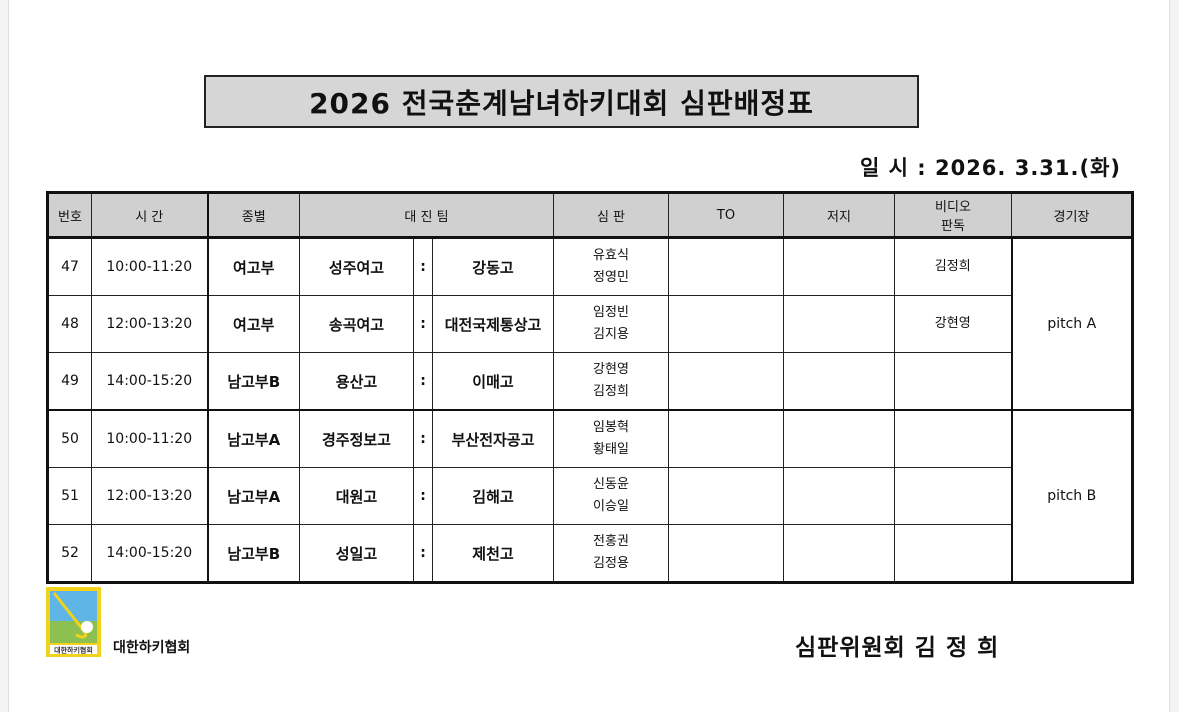  Describe the element at coordinates (152, 648) in the screenshot. I see `association-name: 대한하키협회` at that location.